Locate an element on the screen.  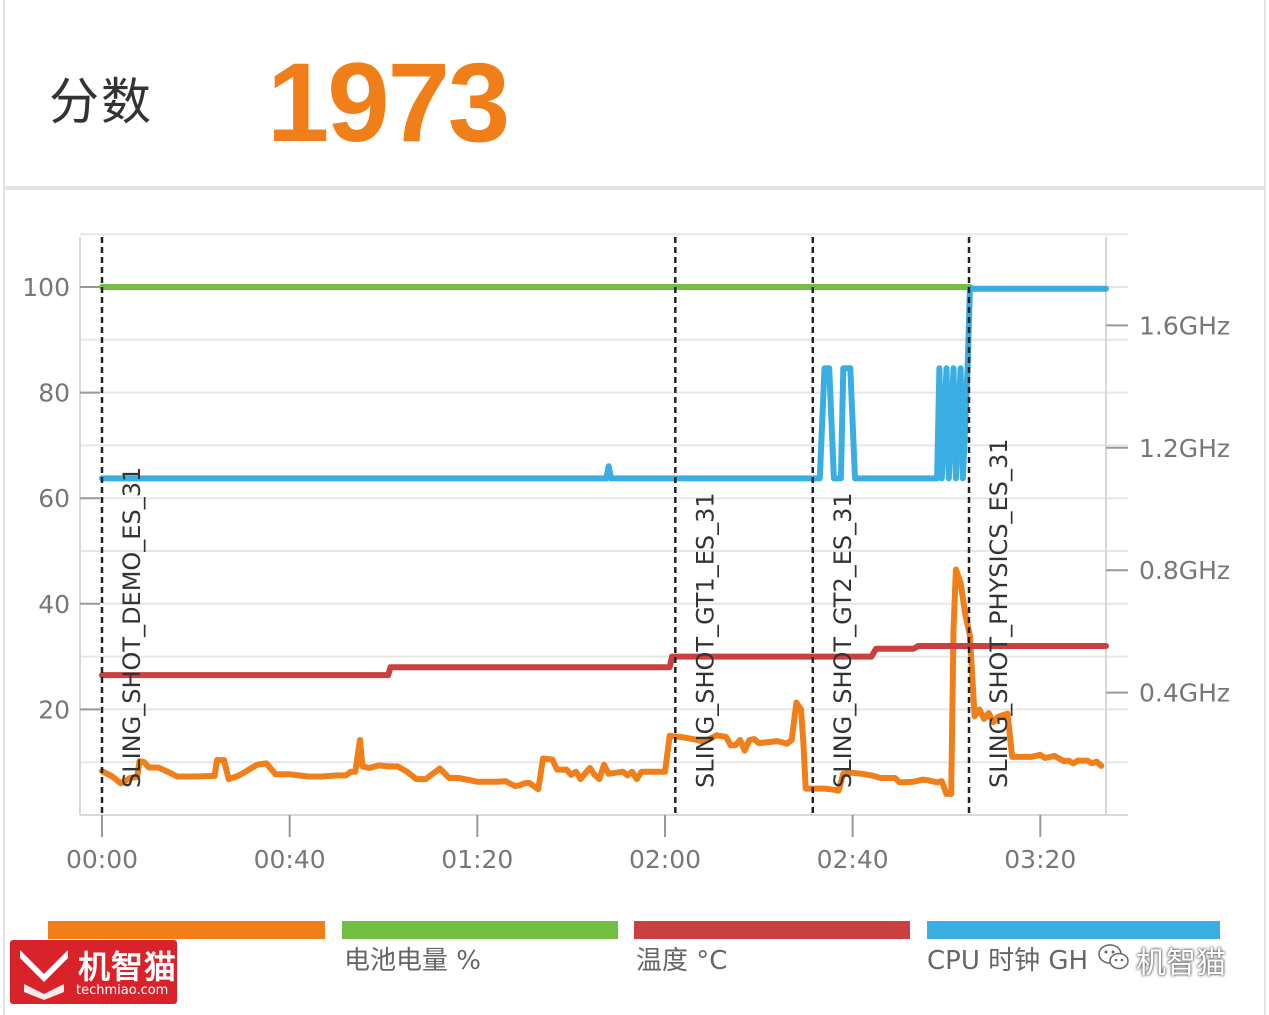
legend-label-battery: 电池电量 % is located at coordinates (412, 961).